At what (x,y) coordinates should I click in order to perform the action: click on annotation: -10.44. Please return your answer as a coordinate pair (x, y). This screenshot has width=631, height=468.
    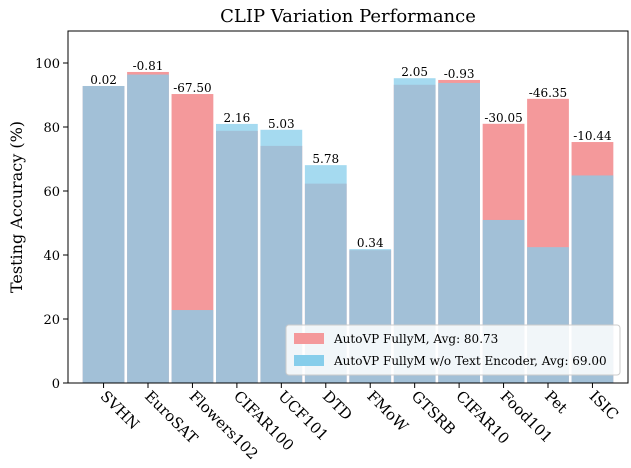
    Looking at the image, I should click on (592, 136).